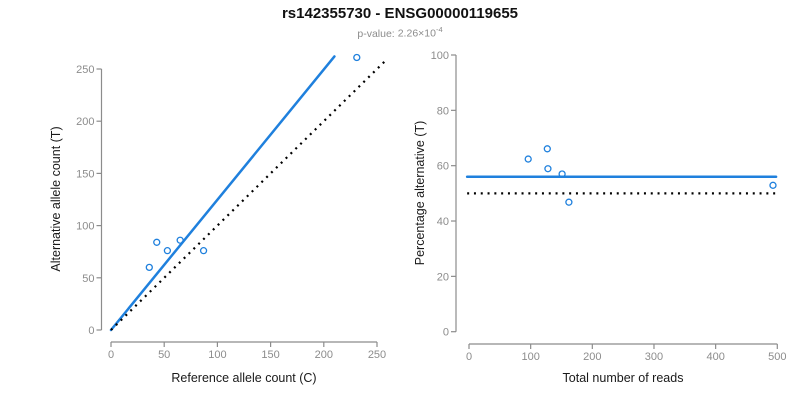 Image resolution: width=800 pixels, height=400 pixels. What do you see at coordinates (85, 70) in the screenshot?
I see `y-tick-label: 250` at bounding box center [85, 70].